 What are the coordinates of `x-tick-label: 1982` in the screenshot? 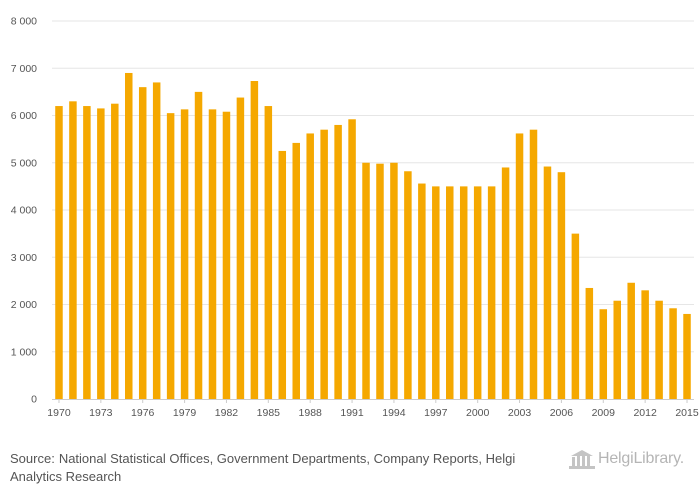 It's located at (227, 413).